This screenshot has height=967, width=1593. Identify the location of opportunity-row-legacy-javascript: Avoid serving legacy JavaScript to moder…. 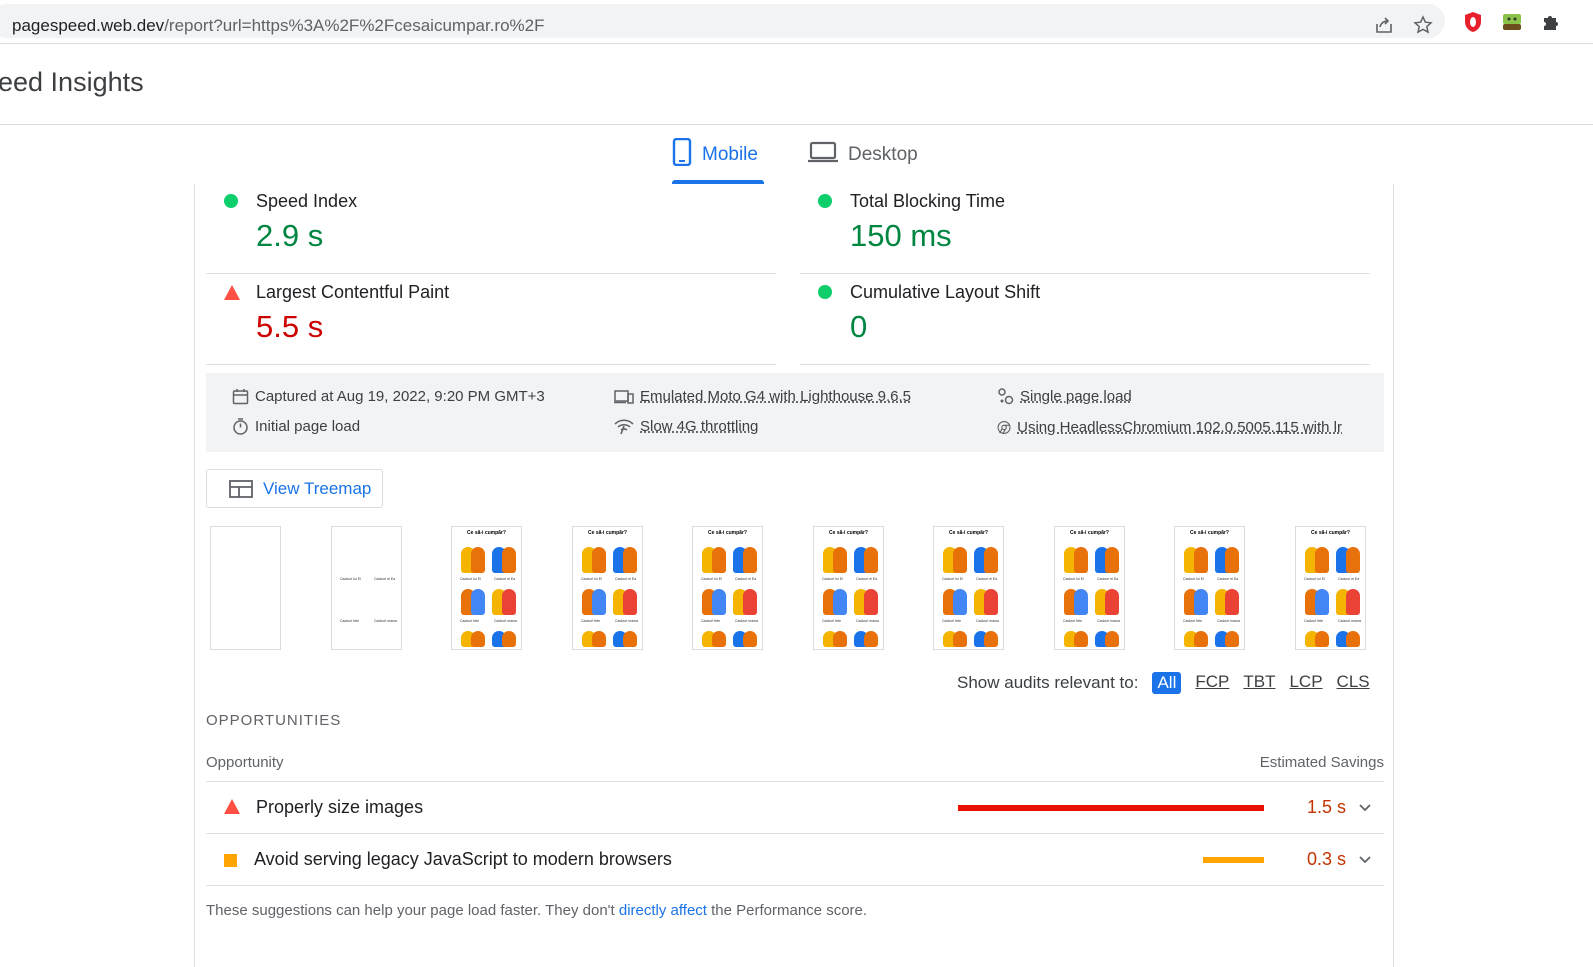
(795, 860).